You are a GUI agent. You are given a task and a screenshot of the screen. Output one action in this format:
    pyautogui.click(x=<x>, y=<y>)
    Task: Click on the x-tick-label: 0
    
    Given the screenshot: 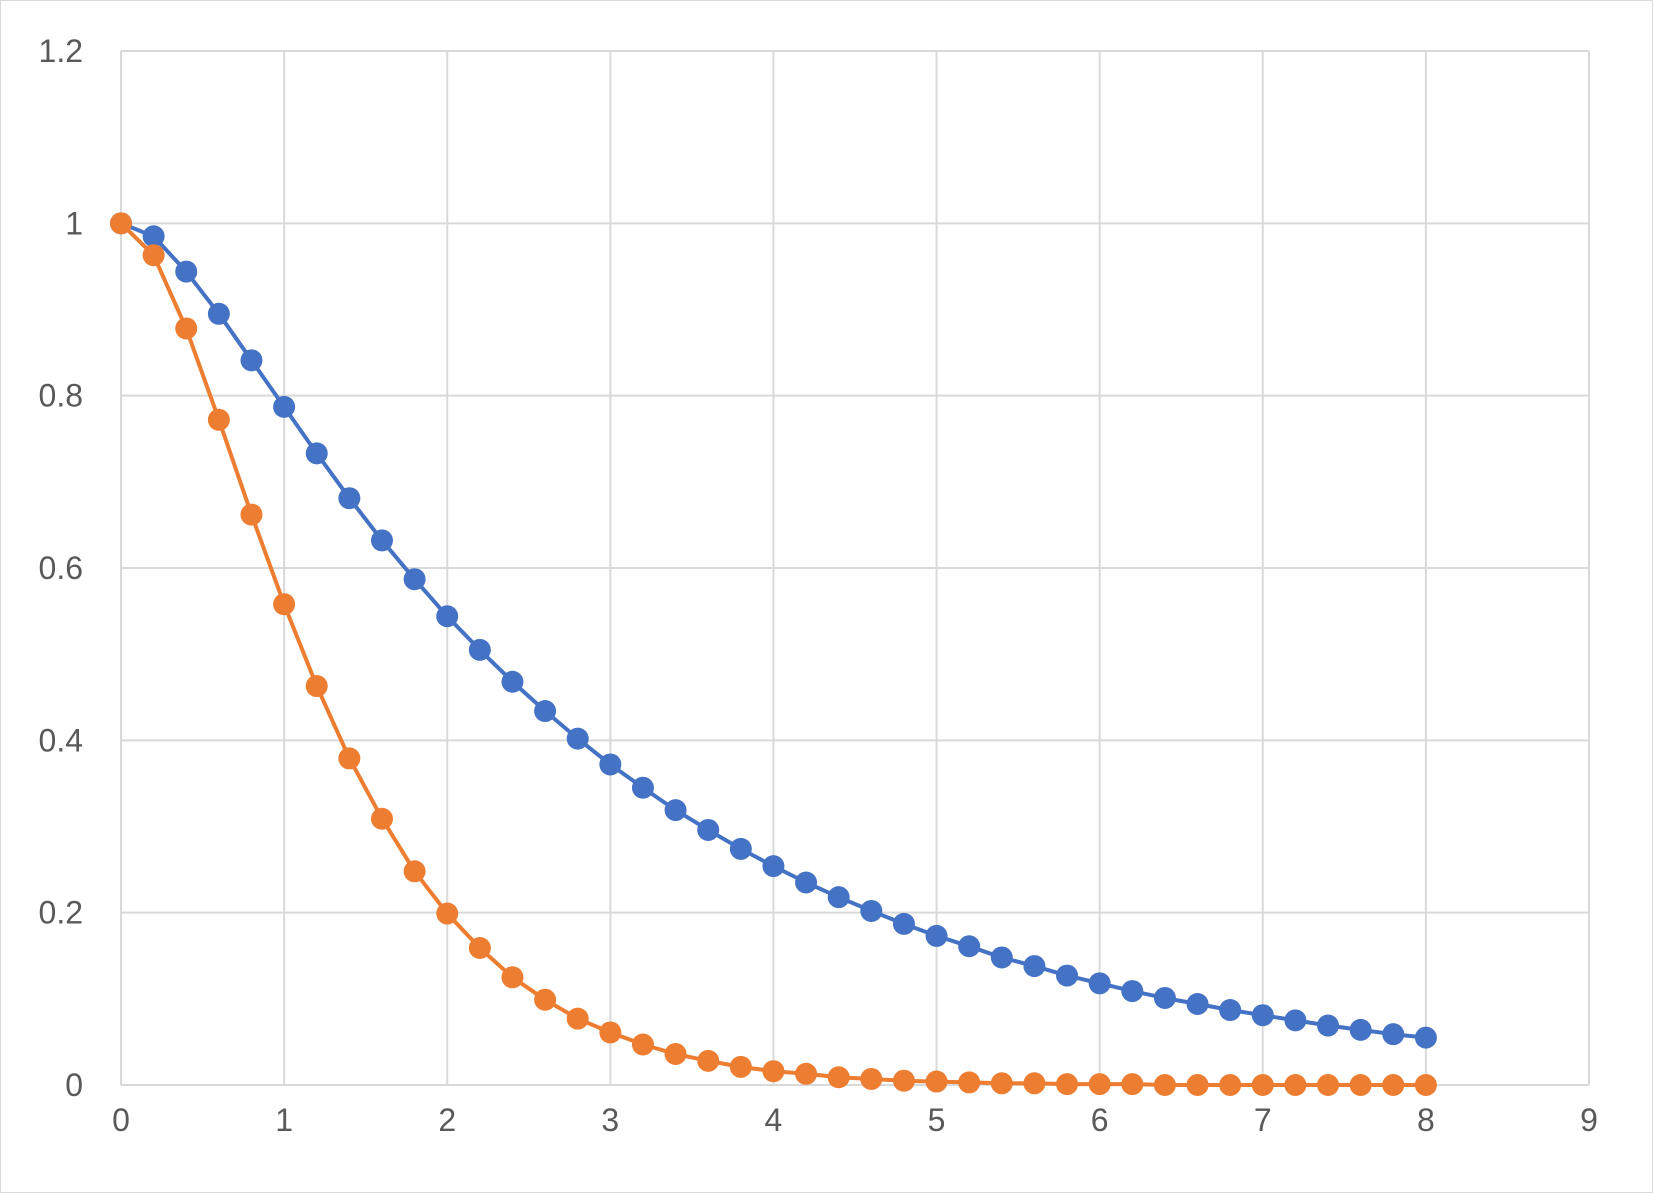 What is the action you would take?
    pyautogui.click(x=121, y=1120)
    